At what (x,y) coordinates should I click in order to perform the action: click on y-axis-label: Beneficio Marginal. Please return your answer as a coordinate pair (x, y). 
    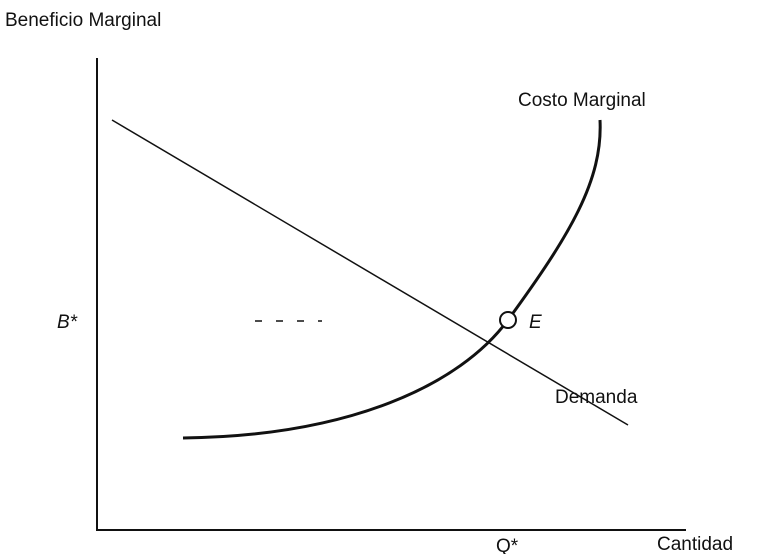
    Looking at the image, I should click on (83, 20).